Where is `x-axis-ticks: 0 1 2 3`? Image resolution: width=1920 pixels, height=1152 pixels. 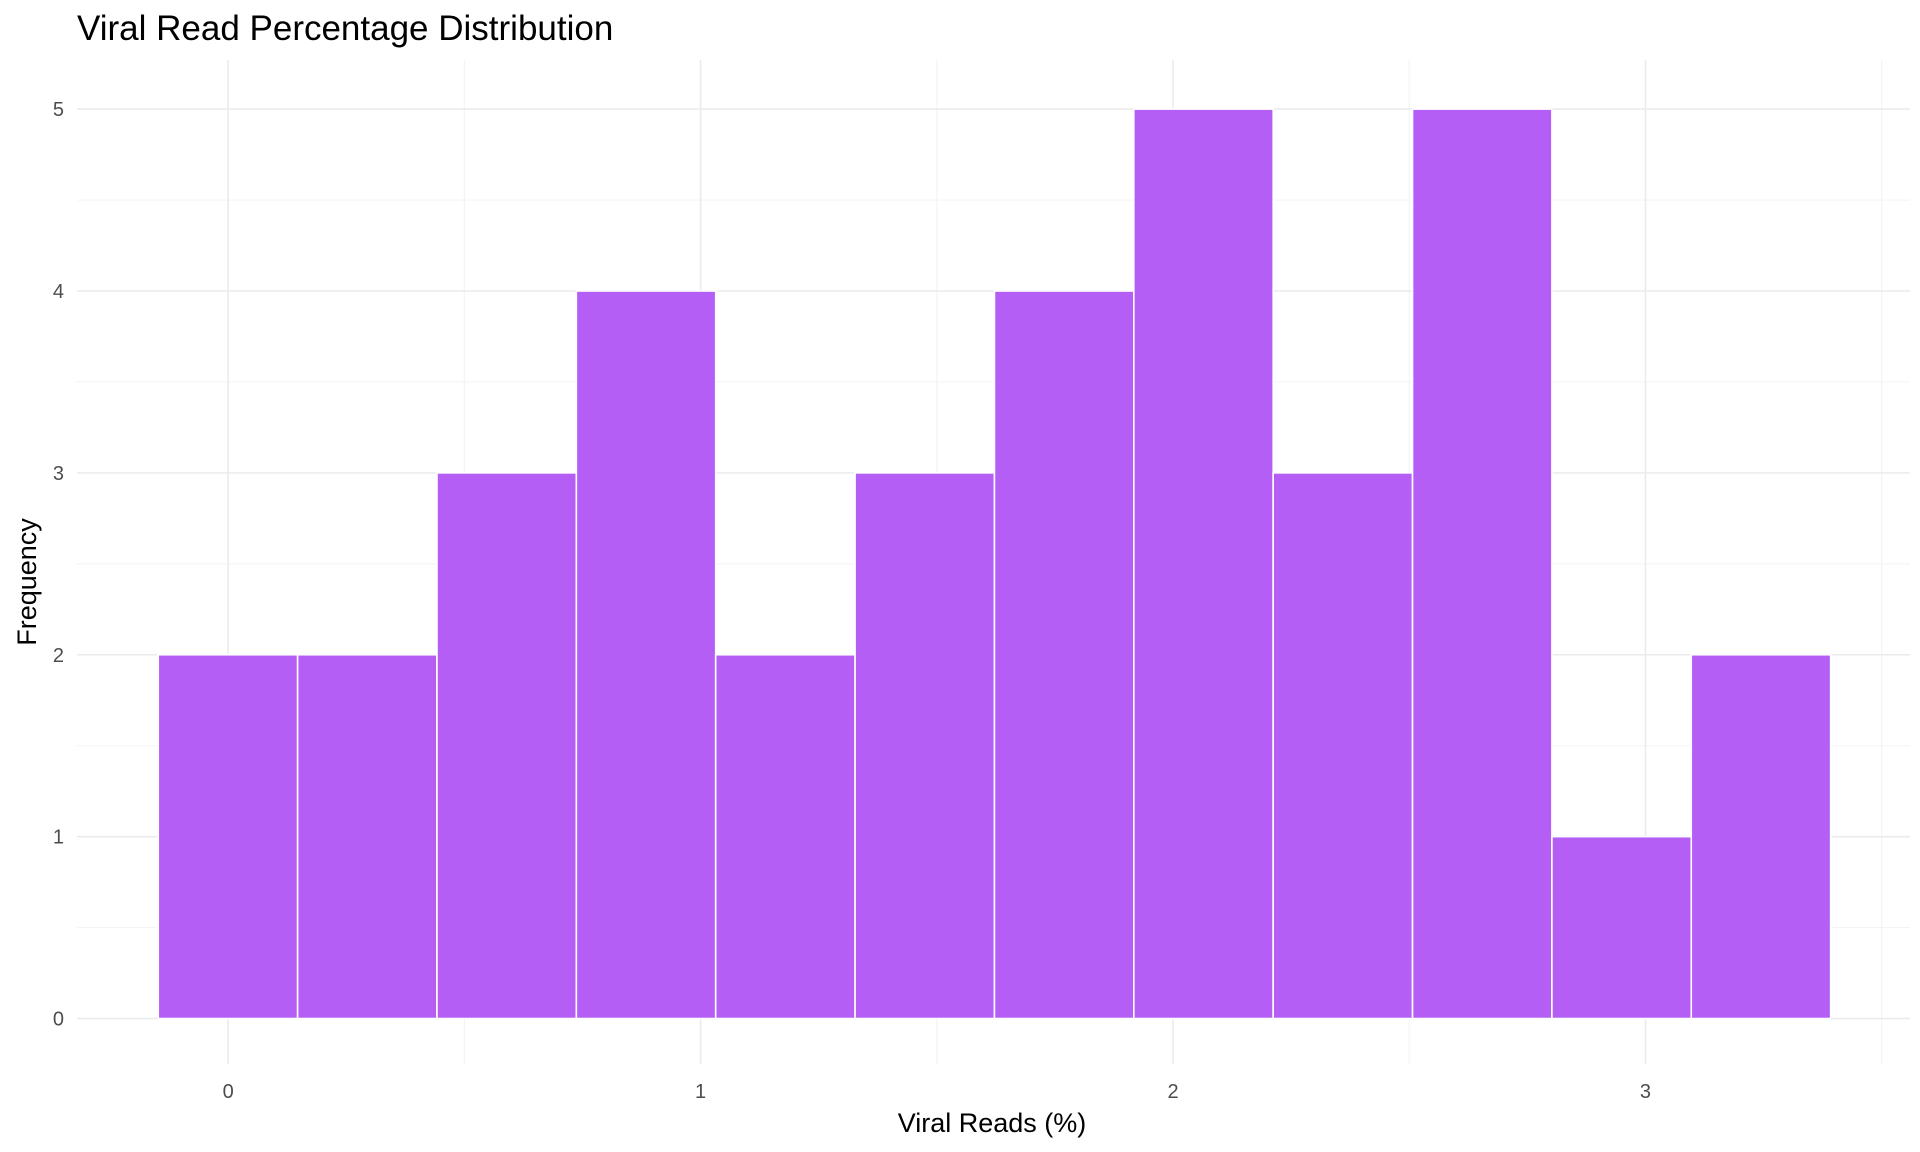 x-axis-ticks: 0 1 2 3 is located at coordinates (937, 1092).